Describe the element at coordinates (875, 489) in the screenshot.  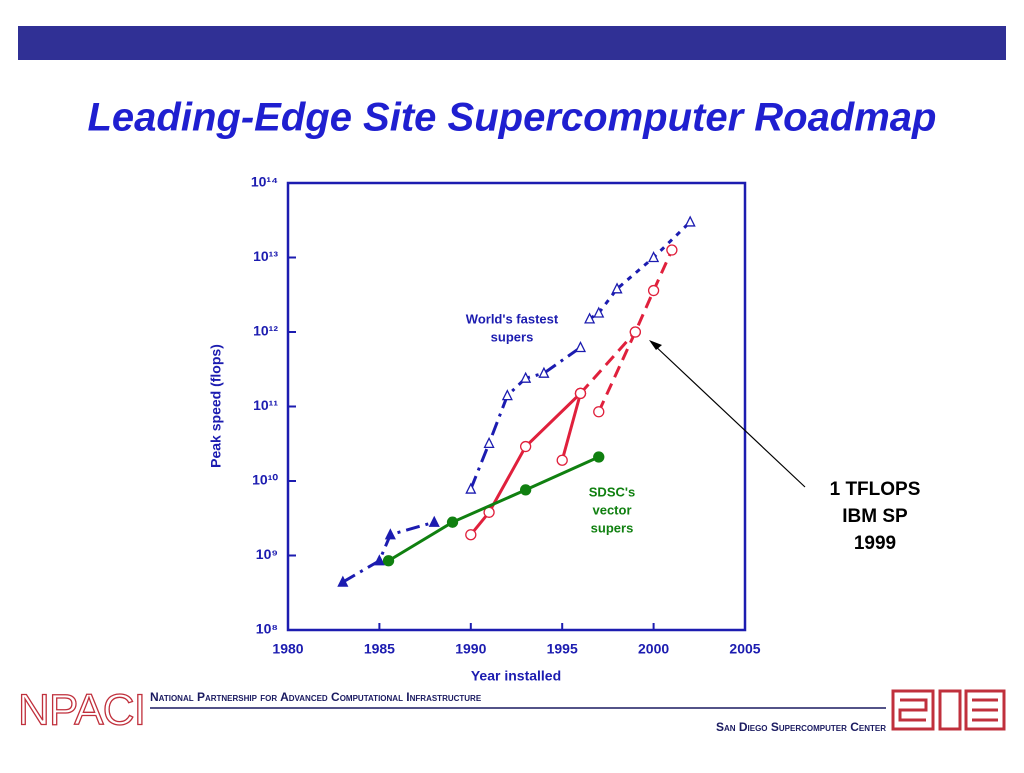
I see `annotation: 1 TFLOPS` at that location.